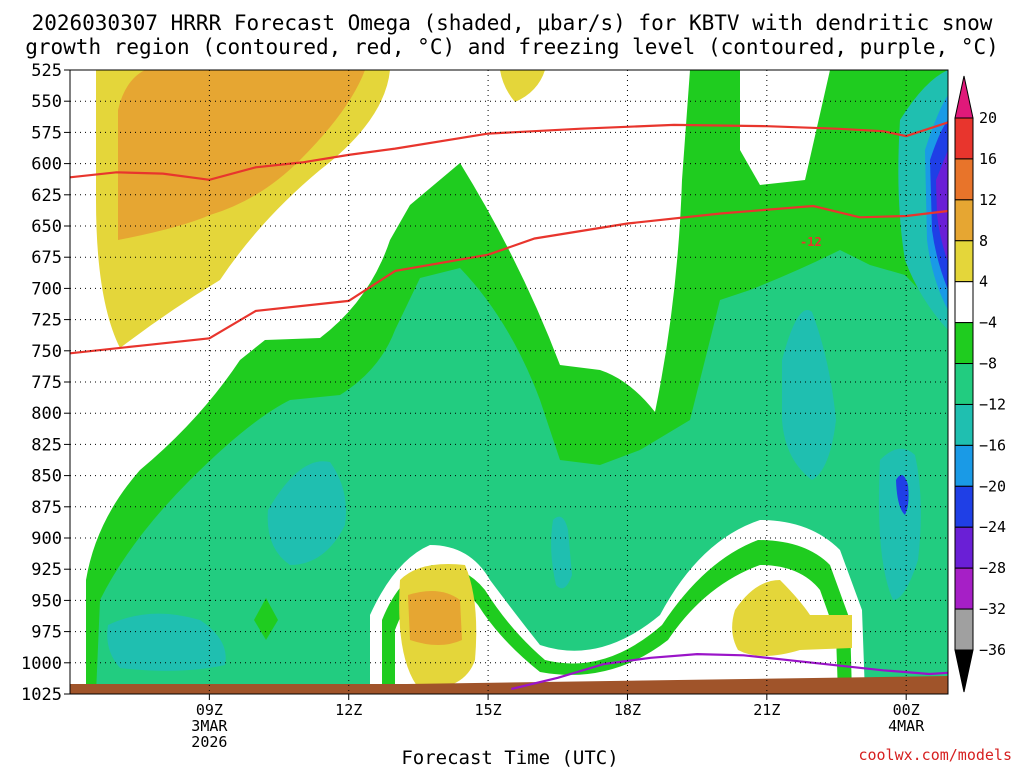 This screenshot has height=768, width=1024. Describe the element at coordinates (348, 710) in the screenshot. I see `x-tick-label: 12Z` at that location.